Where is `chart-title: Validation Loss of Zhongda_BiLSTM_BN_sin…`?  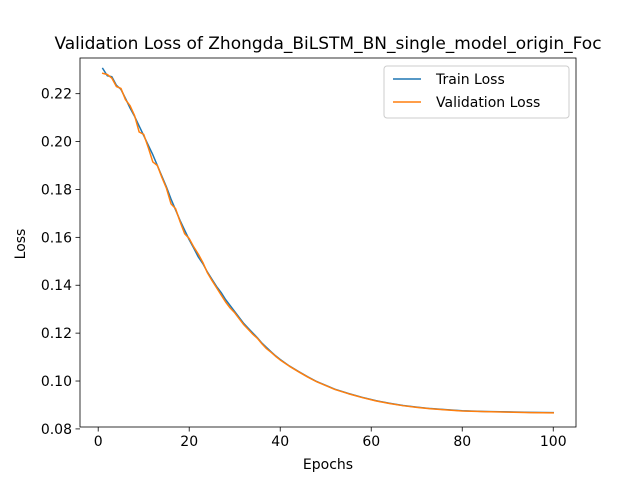 chart-title: Validation Loss of Zhongda_BiLSTM_BN_sin… is located at coordinates (327, 44).